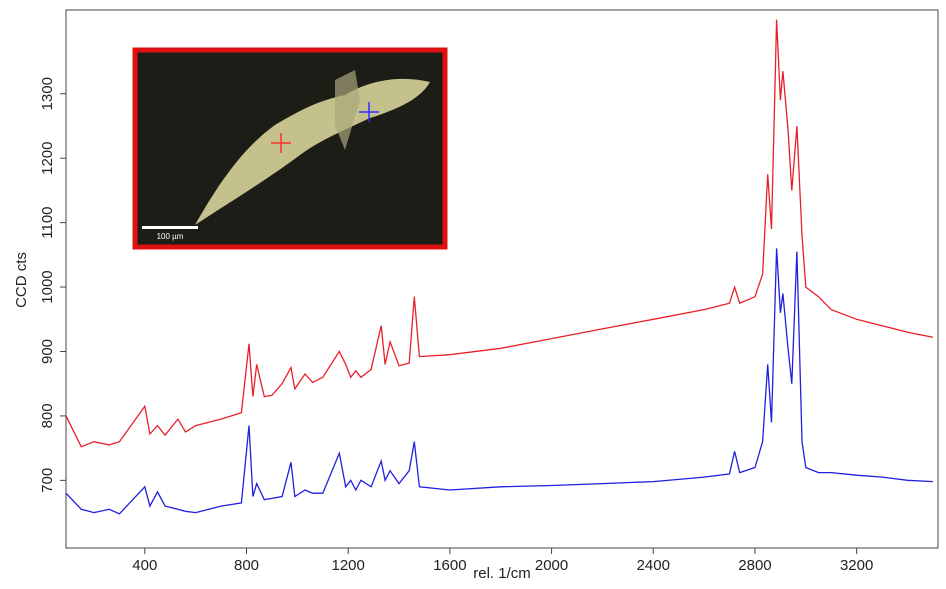 The height and width of the screenshot is (589, 946). Describe the element at coordinates (47, 286) in the screenshot. I see `y-tick-label: 1000` at that location.